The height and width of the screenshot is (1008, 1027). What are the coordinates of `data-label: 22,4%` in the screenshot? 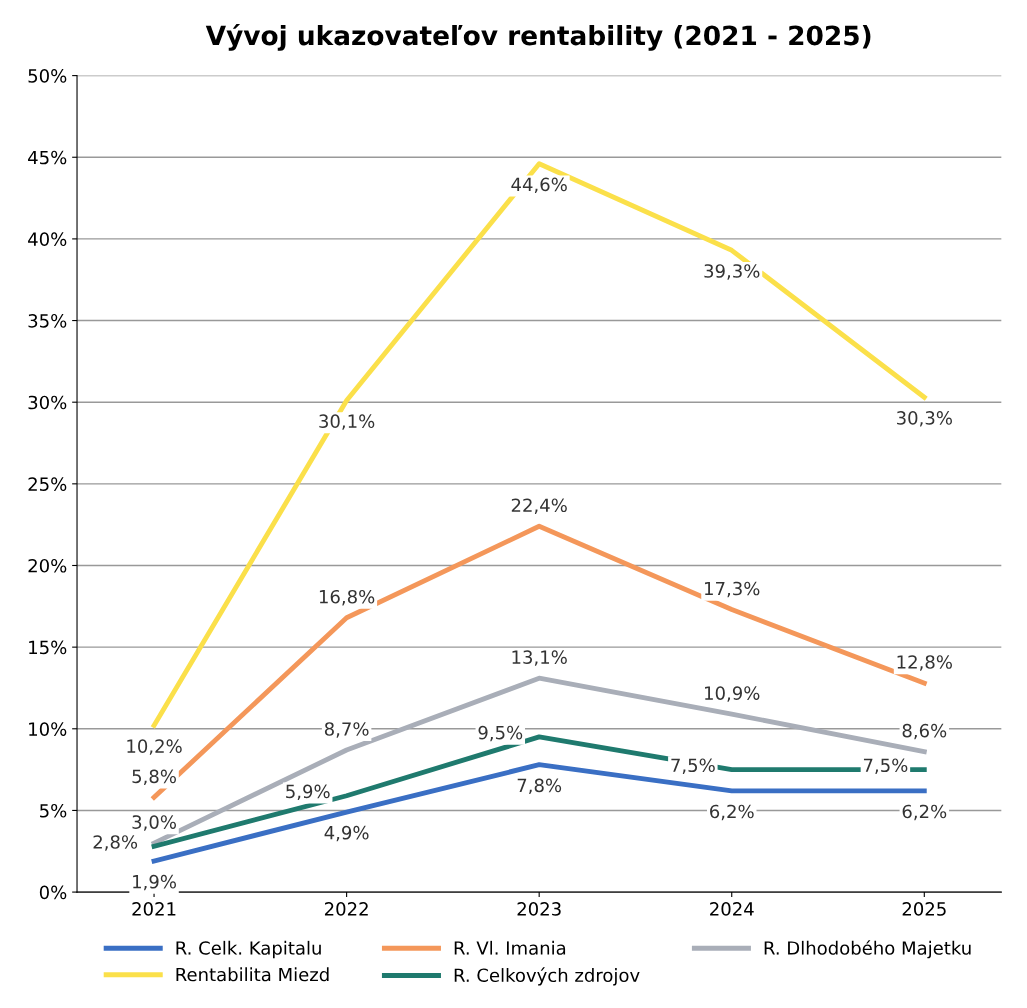 It's located at (539, 506).